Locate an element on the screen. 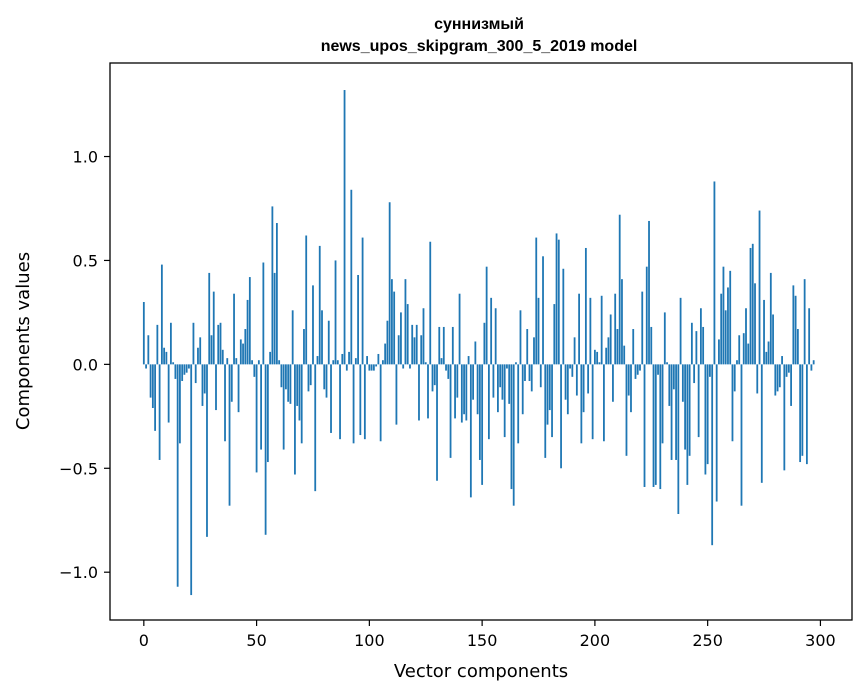 This screenshot has height=696, width=867. y-tick-label-0: −1.0 is located at coordinates (78, 572).